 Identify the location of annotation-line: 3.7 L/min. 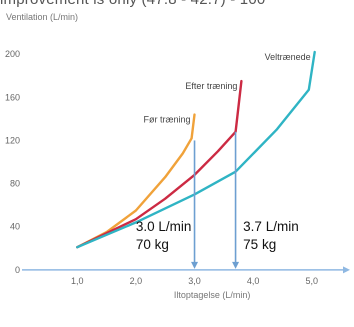
(271, 226).